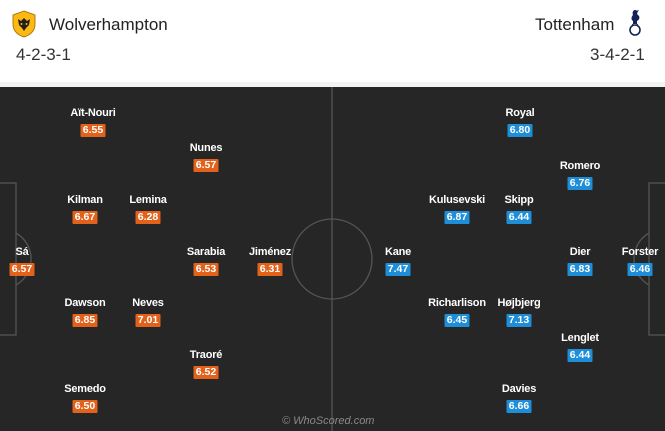 The width and height of the screenshot is (665, 431). I want to click on player-rating: 6.50, so click(85, 406).